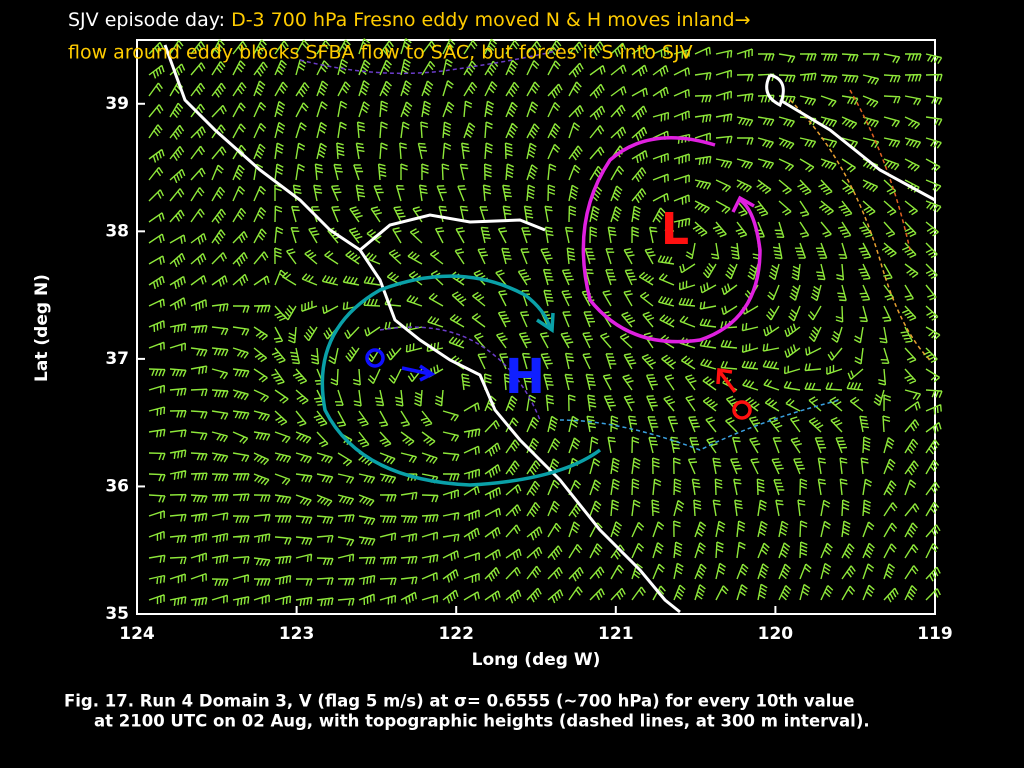 Image resolution: width=1024 pixels, height=768 pixels. What do you see at coordinates (616, 634) in the screenshot?
I see `x-tick-label: 121` at bounding box center [616, 634].